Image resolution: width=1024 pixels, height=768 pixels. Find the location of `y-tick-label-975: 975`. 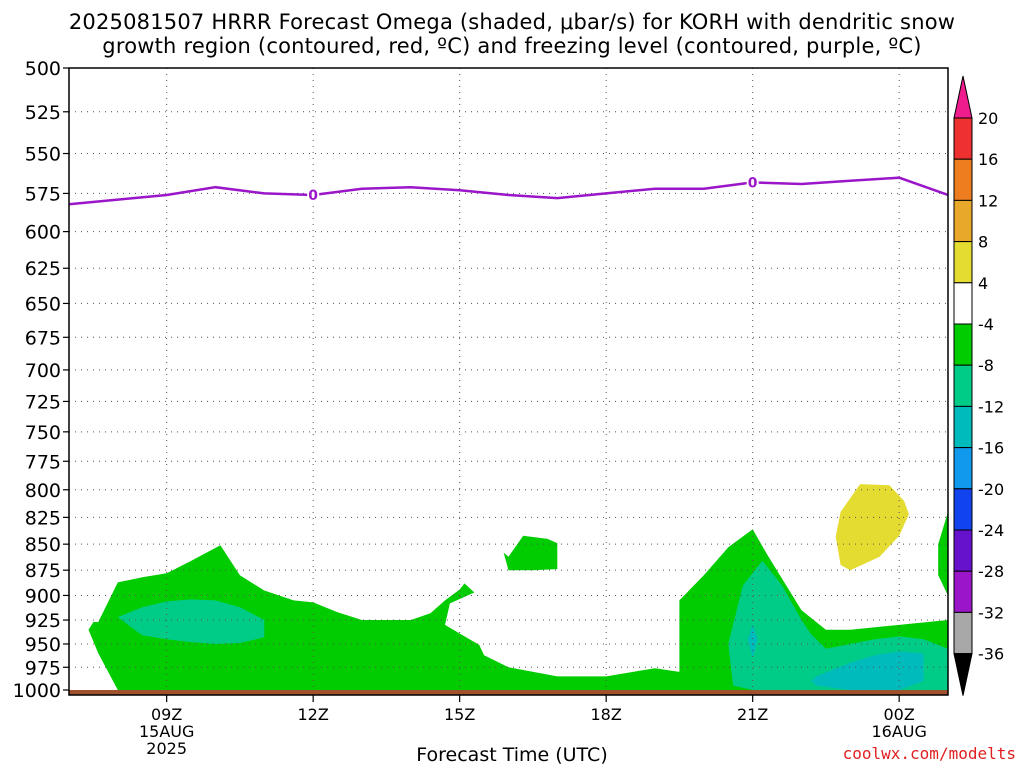

y-tick-label-975: 975 is located at coordinates (43, 668).